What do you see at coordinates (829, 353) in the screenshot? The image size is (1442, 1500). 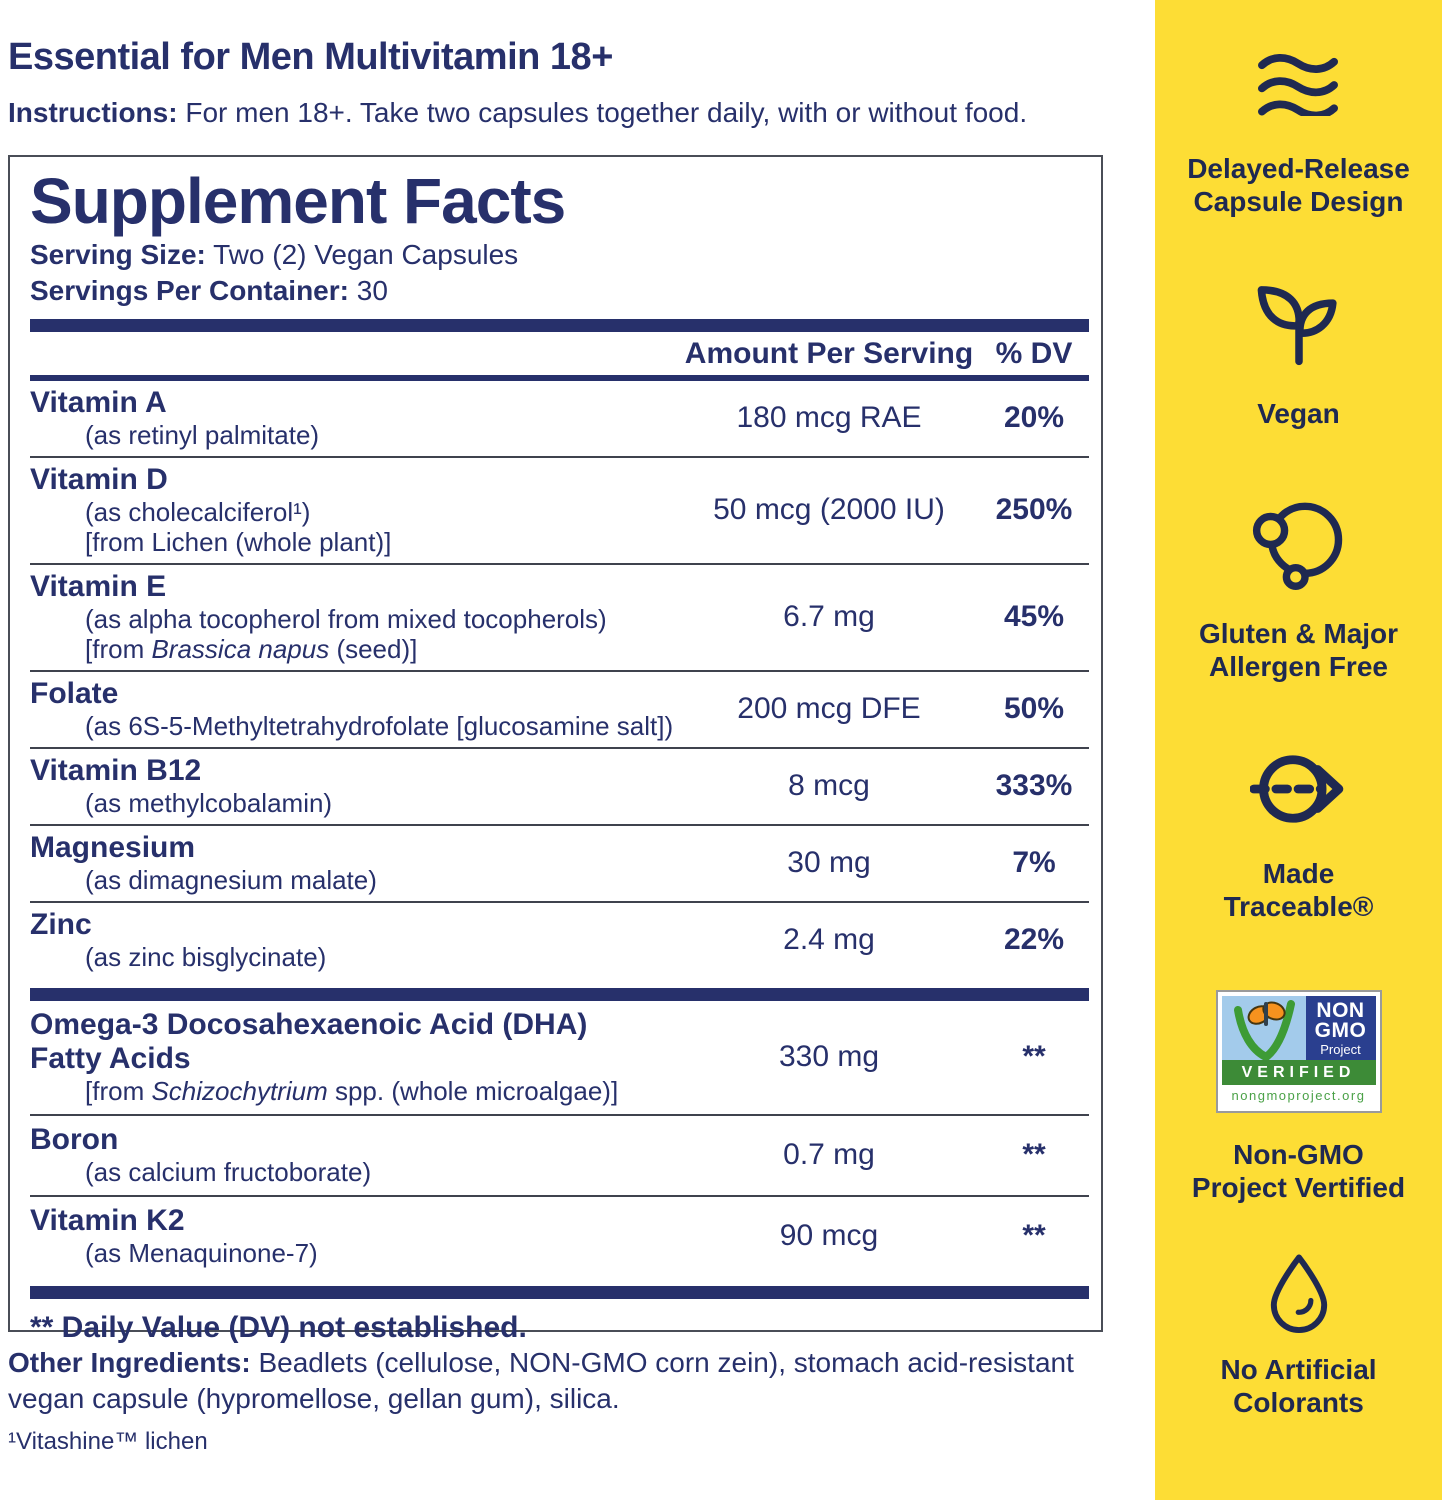 I see `column-header-amount: Amount Per Serving` at bounding box center [829, 353].